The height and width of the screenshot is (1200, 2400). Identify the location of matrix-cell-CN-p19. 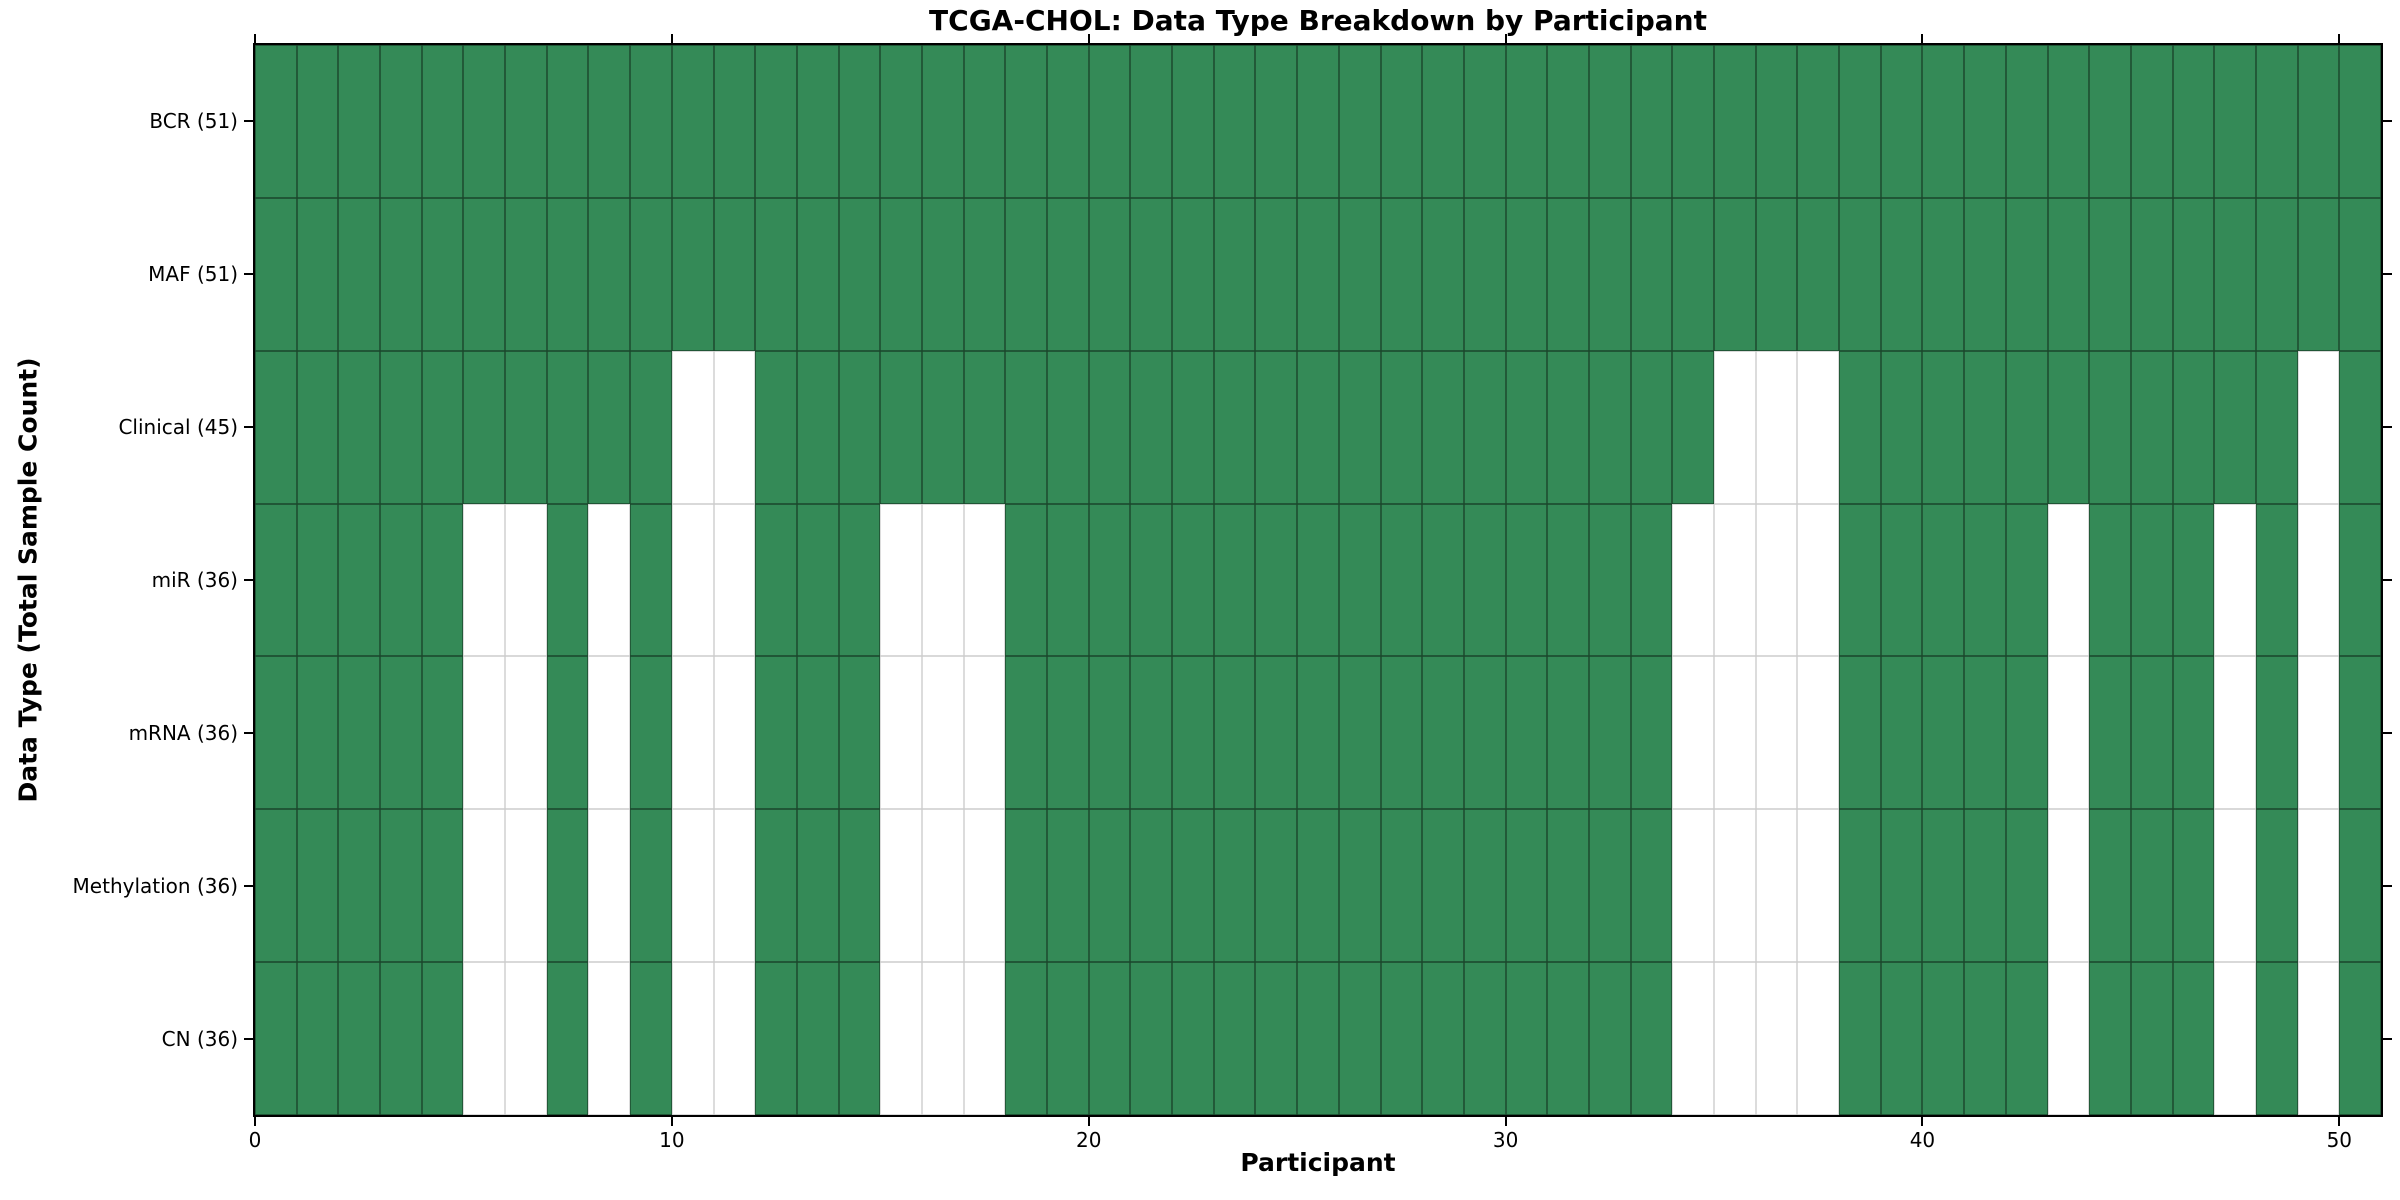
(1068, 1038).